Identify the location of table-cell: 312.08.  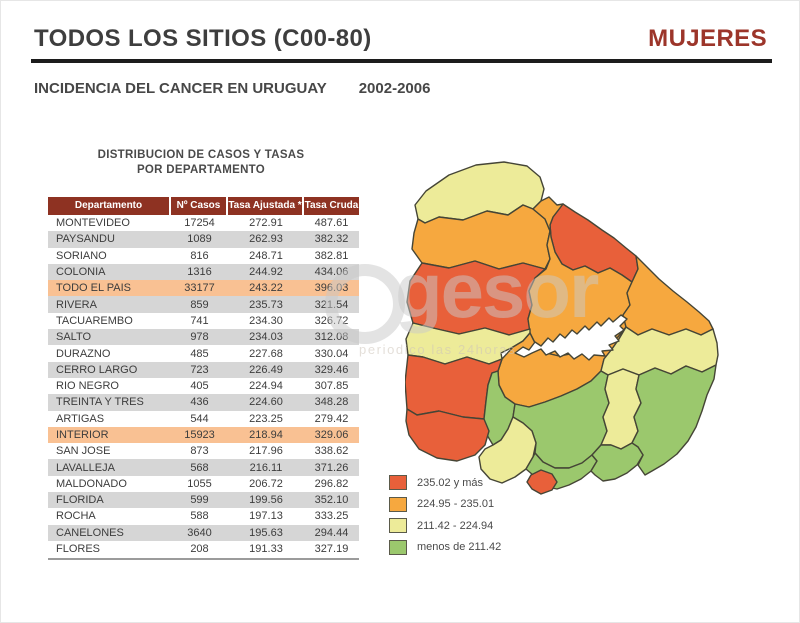
(331, 337).